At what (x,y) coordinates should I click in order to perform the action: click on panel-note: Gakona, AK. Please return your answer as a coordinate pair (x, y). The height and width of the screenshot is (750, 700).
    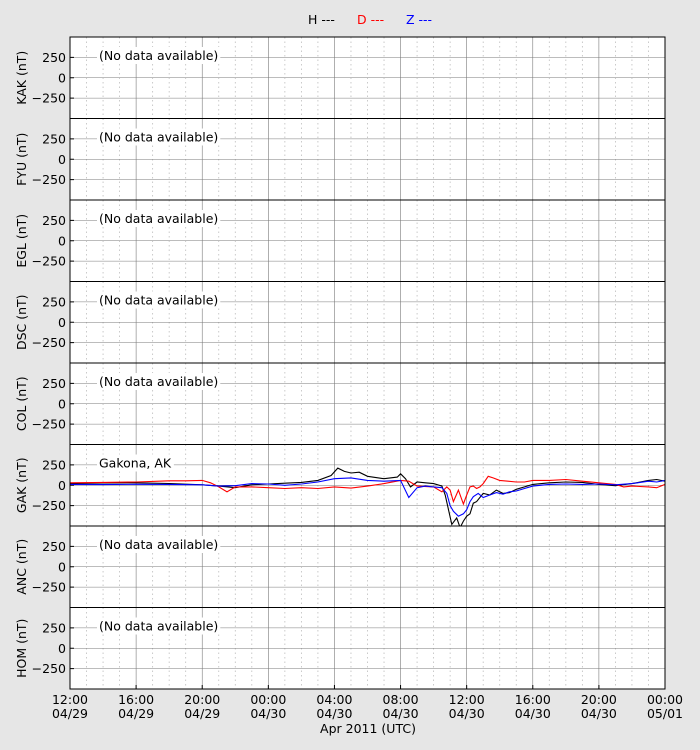
    Looking at the image, I should click on (135, 463).